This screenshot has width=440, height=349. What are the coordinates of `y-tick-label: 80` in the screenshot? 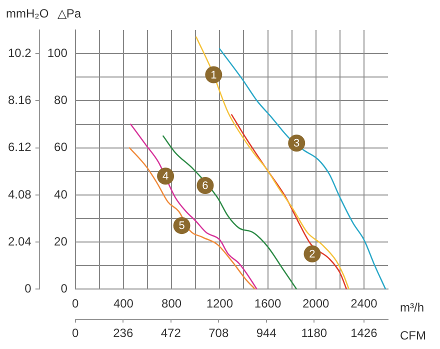 It's located at (61, 100).